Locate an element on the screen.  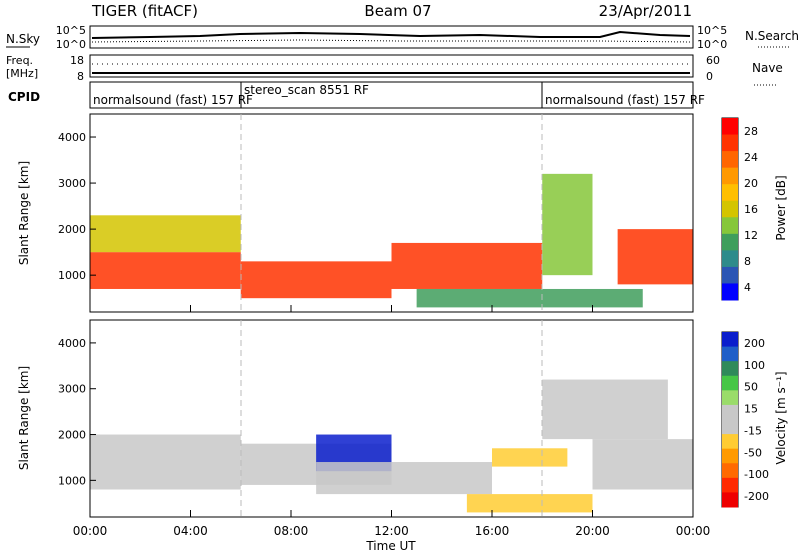
nsky-left-tick-bottom: 10^0 is located at coordinates (71, 44).